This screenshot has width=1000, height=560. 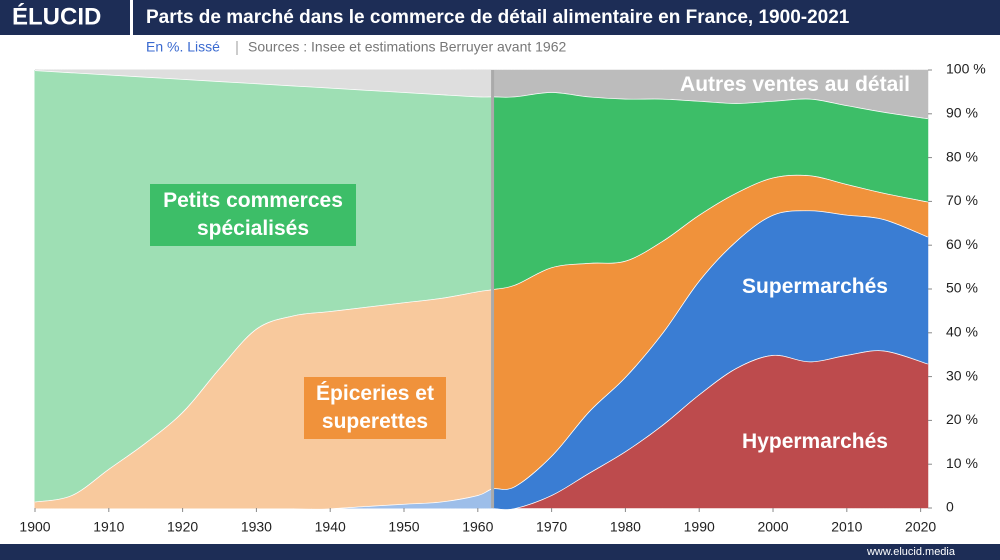 I want to click on x-tick-label: 1970, so click(x=551, y=527).